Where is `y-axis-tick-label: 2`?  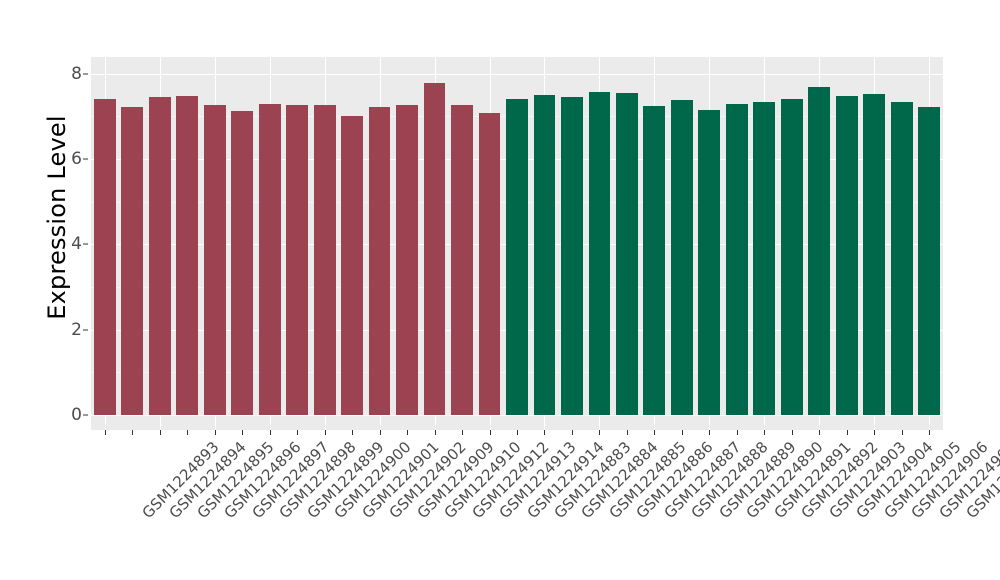 y-axis-tick-label: 2 is located at coordinates (76, 329).